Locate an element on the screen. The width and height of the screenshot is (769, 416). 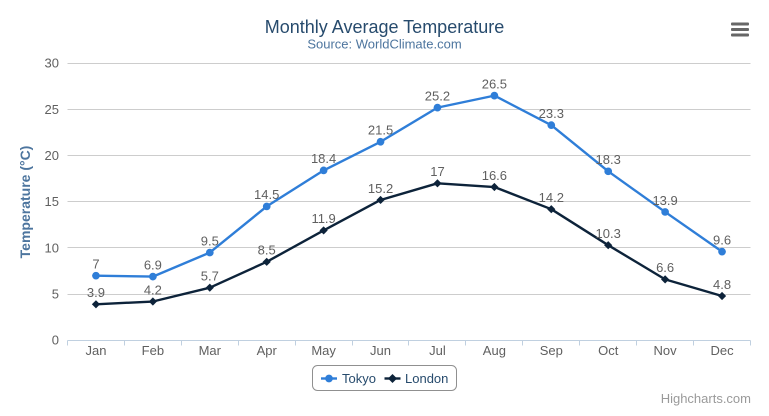
svg-text: 21.5 is located at coordinates (380, 130).